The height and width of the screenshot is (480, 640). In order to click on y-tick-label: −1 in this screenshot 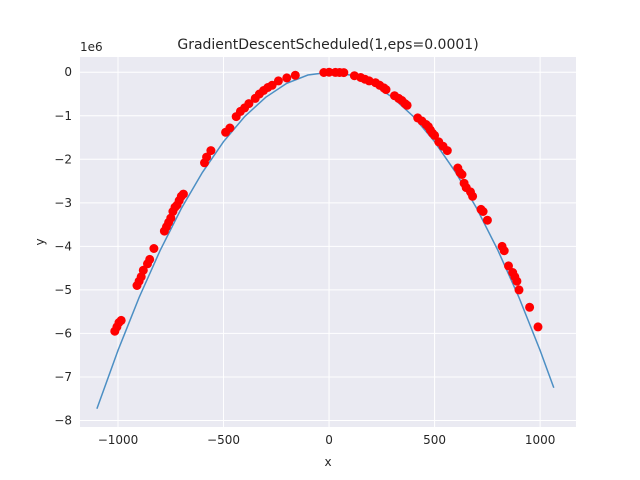, I will do `click(63, 116)`.